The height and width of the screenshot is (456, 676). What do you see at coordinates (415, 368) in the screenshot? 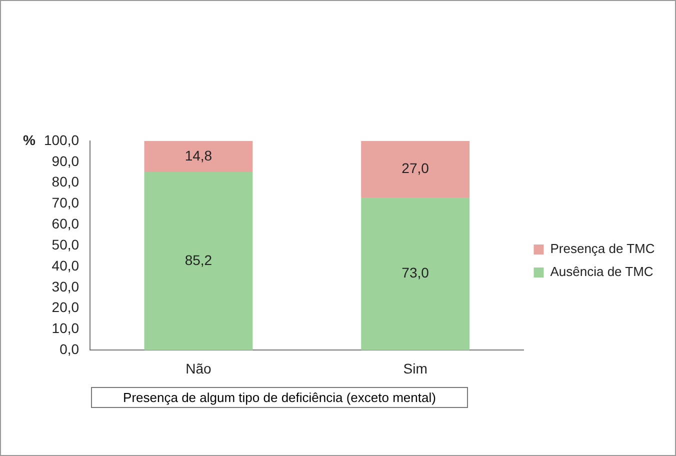
I see `x-tick-label: Sim` at bounding box center [415, 368].